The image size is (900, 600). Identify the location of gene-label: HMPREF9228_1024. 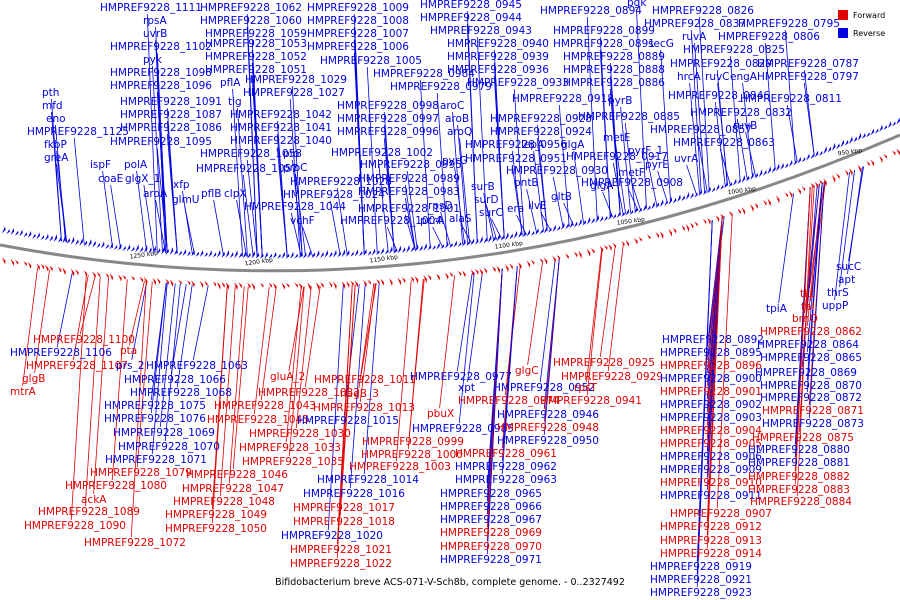
(334, 195).